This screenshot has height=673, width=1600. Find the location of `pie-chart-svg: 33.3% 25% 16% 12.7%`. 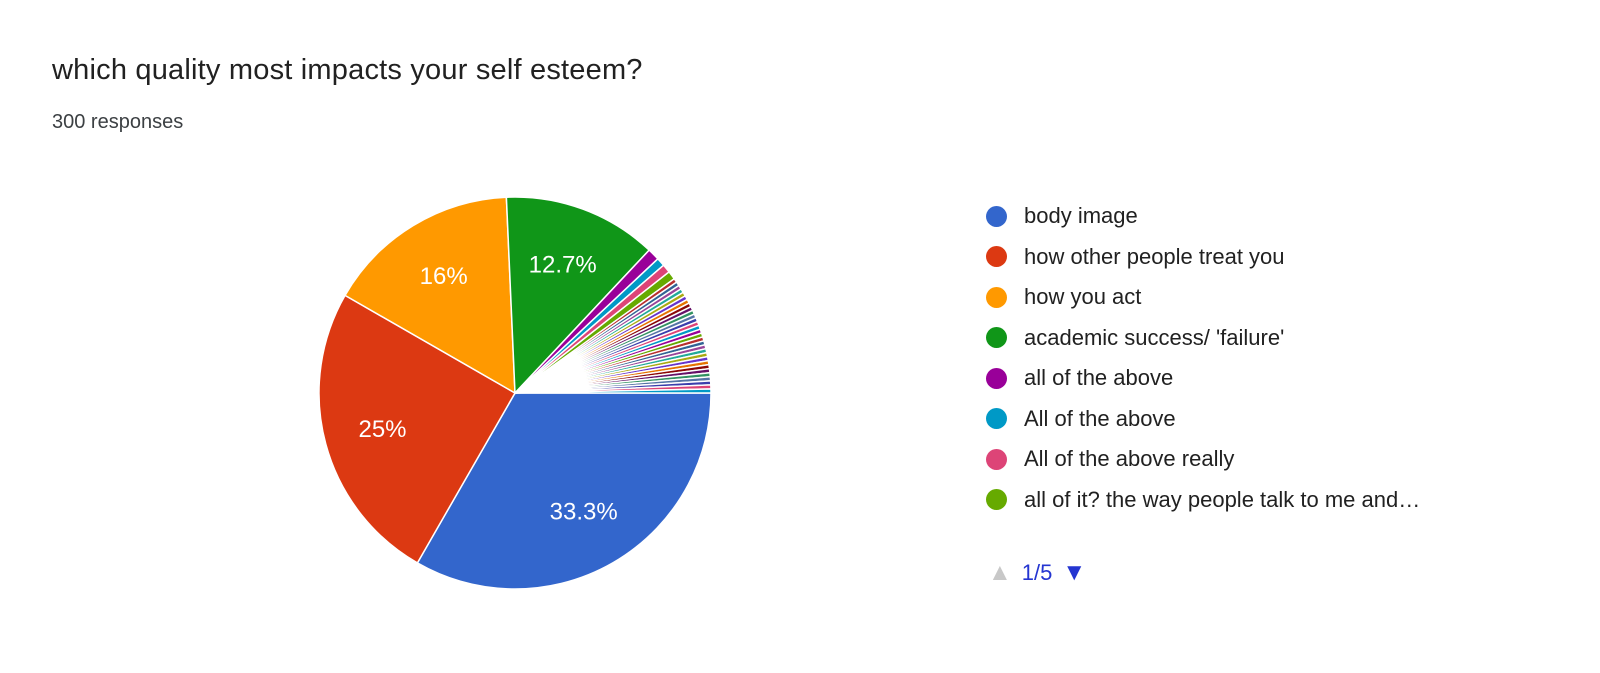

pie-chart-svg: 33.3% 25% 16% 12.7% is located at coordinates (515, 393).